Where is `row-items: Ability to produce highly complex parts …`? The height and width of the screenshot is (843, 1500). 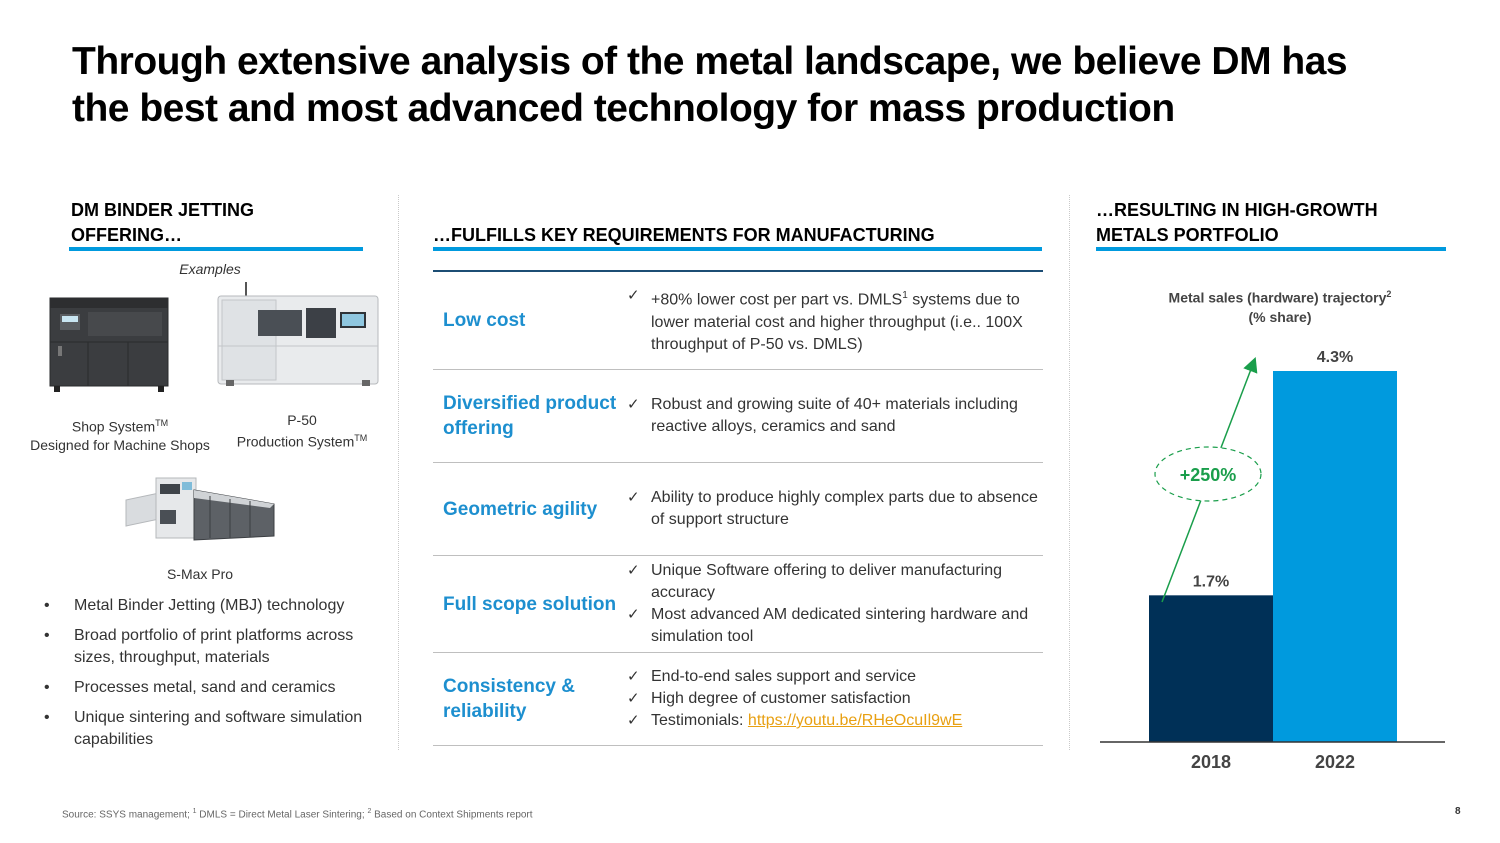 row-items: Ability to produce highly complex parts … is located at coordinates (833, 509).